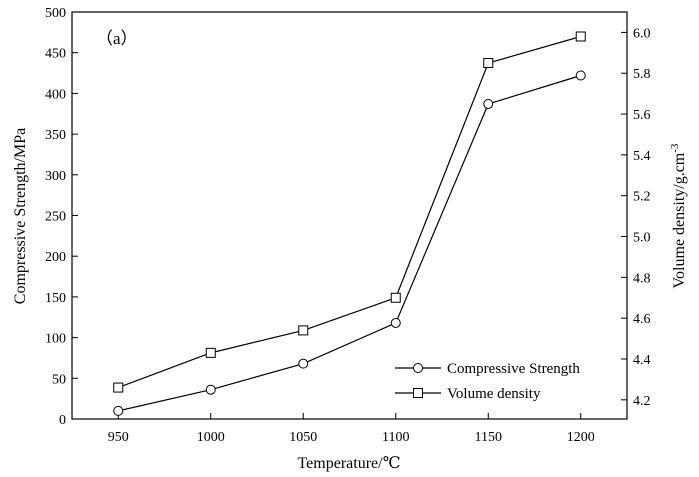 Image resolution: width=699 pixels, height=477 pixels. I want to click on right-y-tick-label: 4.2, so click(642, 401).